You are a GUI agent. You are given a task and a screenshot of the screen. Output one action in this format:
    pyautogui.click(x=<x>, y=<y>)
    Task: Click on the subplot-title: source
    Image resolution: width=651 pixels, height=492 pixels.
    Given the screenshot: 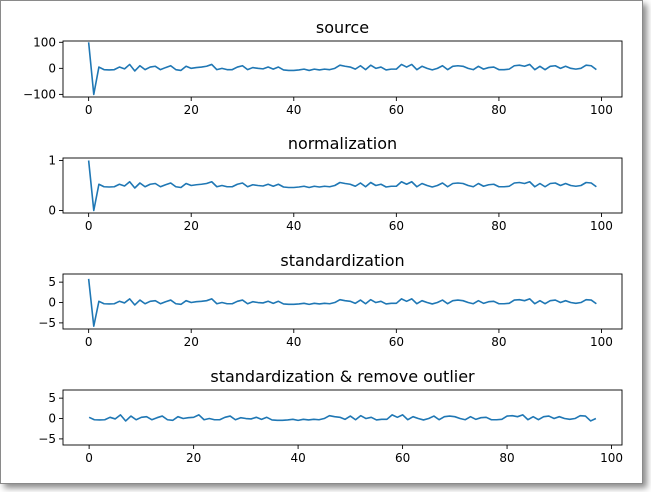 What is the action you would take?
    pyautogui.click(x=342, y=27)
    